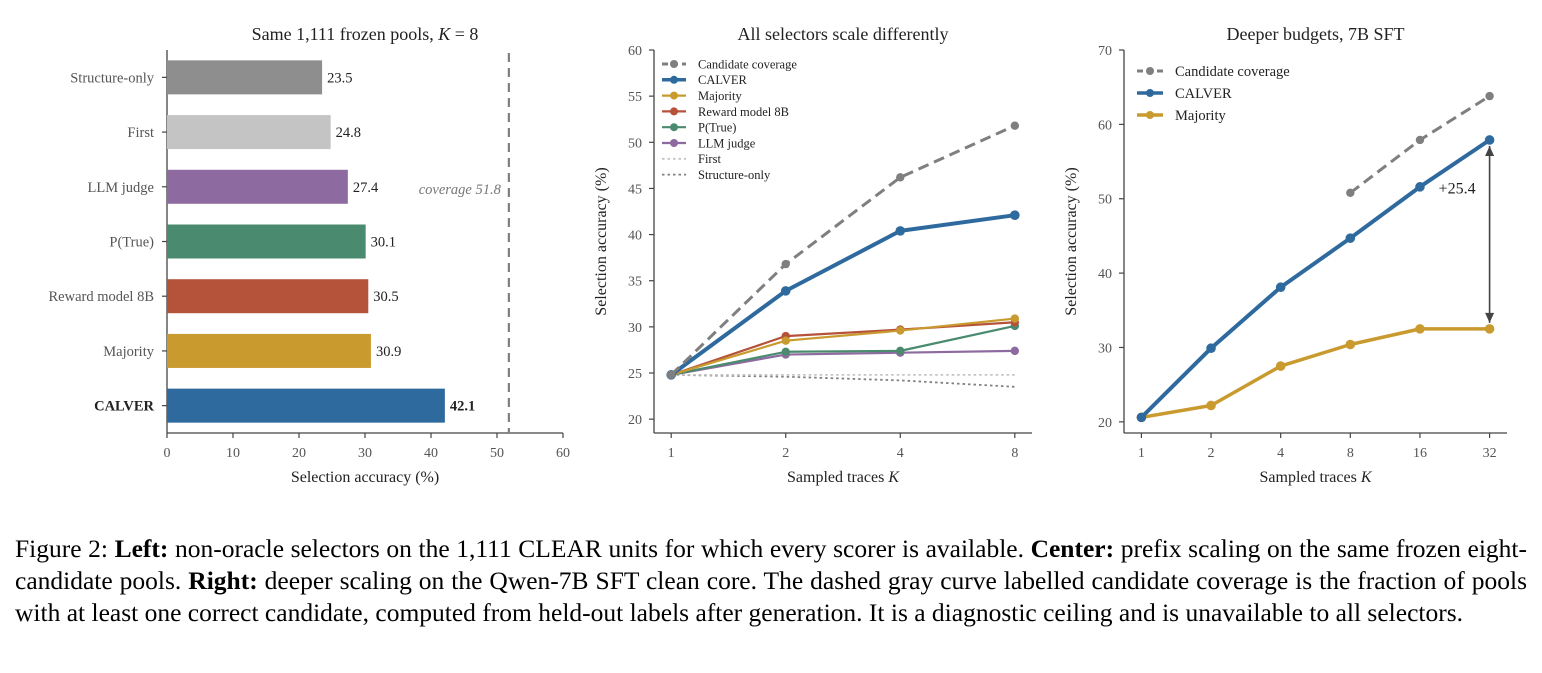 The image size is (1542, 673). What do you see at coordinates (674, 111) in the screenshot?
I see `center-legend-marker-reward-model-8b` at bounding box center [674, 111].